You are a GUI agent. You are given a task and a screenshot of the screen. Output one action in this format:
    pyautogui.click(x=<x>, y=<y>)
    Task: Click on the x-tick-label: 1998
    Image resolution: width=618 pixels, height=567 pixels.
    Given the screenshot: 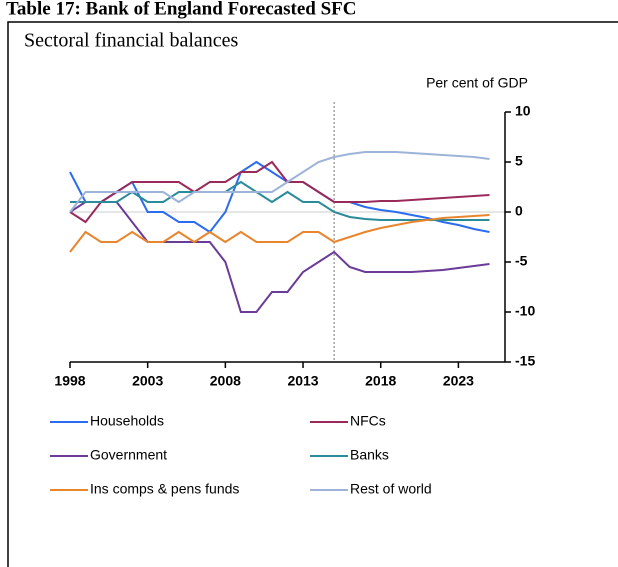 What is the action you would take?
    pyautogui.click(x=69, y=381)
    